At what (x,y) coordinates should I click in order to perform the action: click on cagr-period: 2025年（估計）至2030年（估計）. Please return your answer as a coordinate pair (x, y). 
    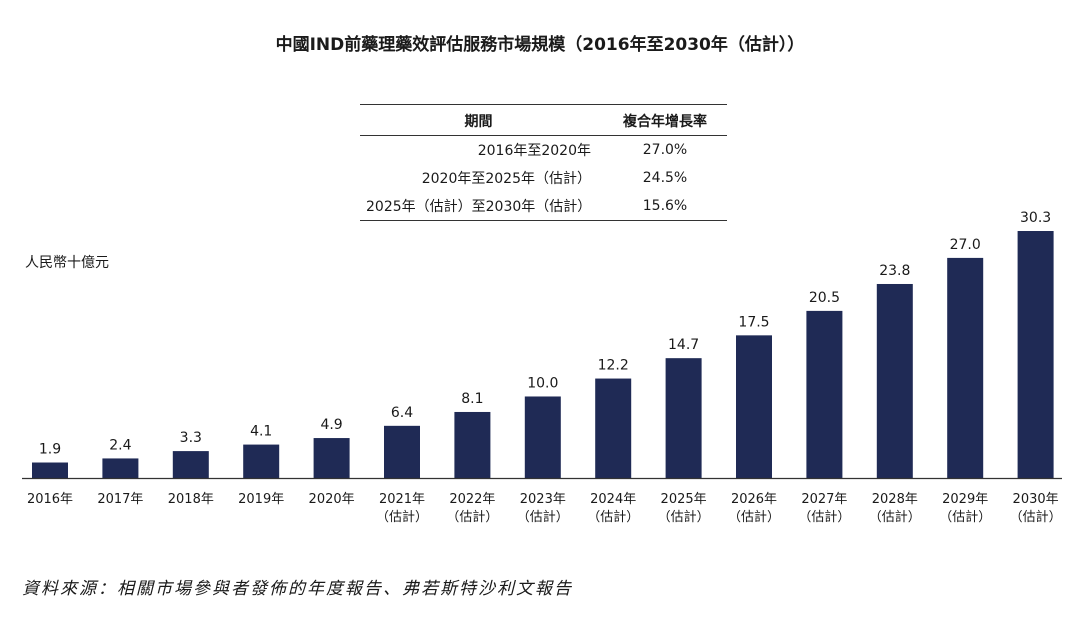
    Looking at the image, I should click on (481, 206).